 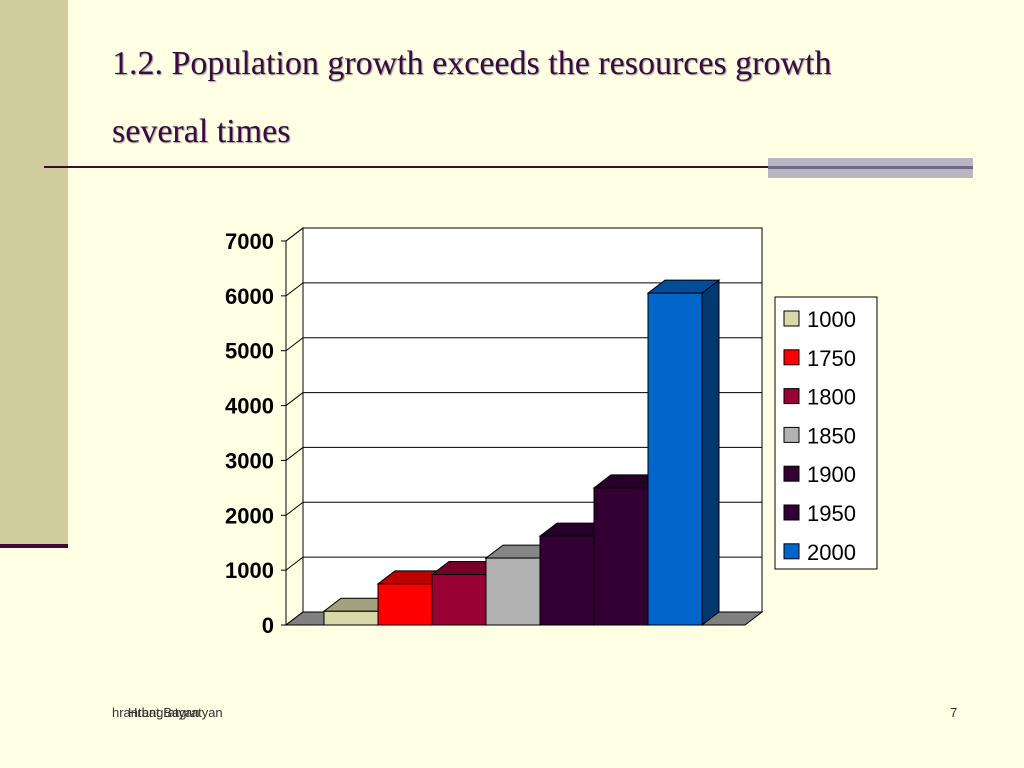 What do you see at coordinates (791, 551) in the screenshot?
I see `legend-swatch-2000` at bounding box center [791, 551].